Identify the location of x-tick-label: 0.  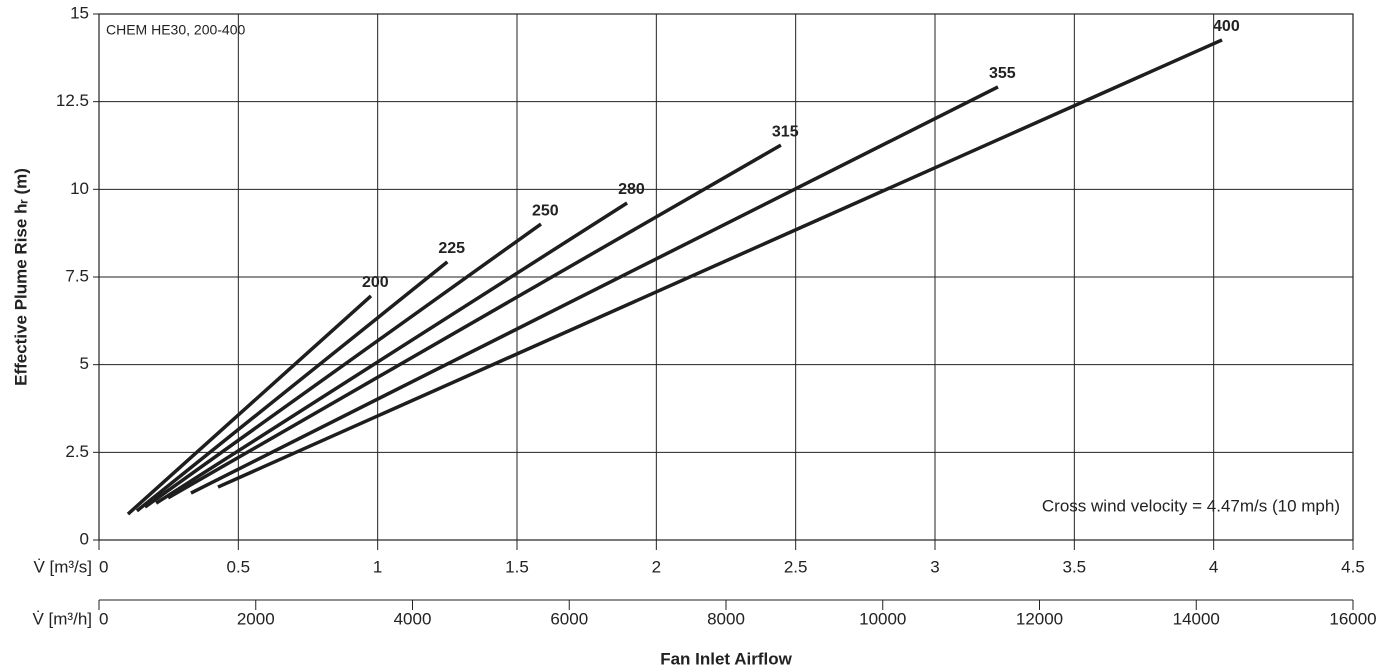
(103, 566).